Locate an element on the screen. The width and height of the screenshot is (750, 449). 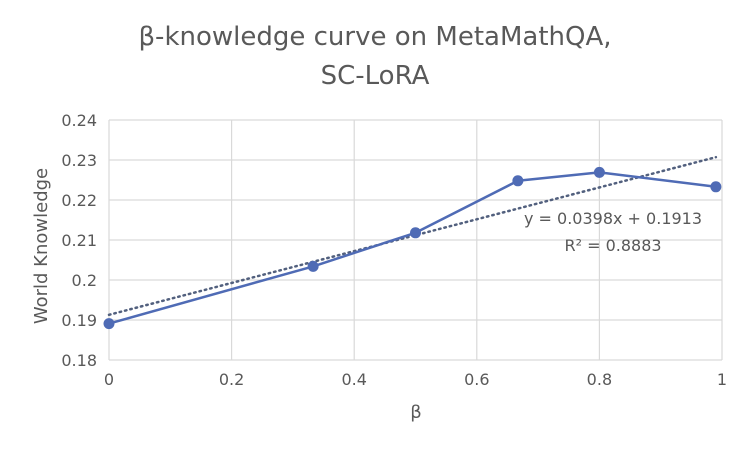
y-axis-tick-labels: 0.18 0.19 0.2 0.21 0.22 0.23 0.24 is located at coordinates (79, 240).